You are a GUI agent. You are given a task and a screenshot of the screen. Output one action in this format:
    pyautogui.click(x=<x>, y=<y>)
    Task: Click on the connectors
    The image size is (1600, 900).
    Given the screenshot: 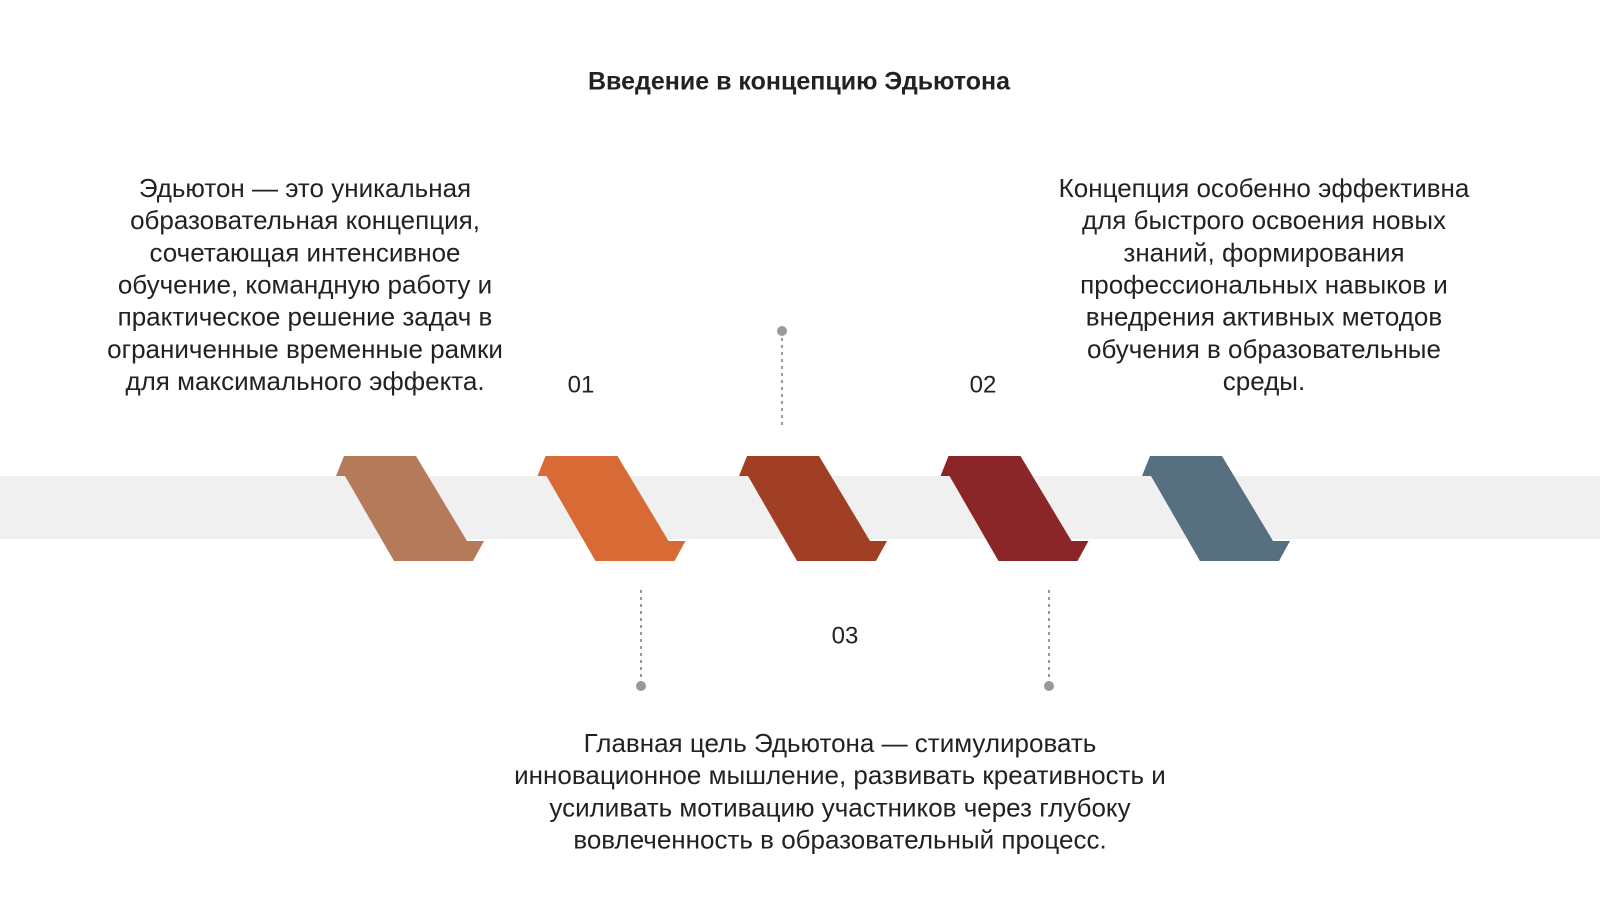 What is the action you would take?
    pyautogui.click(x=845, y=508)
    